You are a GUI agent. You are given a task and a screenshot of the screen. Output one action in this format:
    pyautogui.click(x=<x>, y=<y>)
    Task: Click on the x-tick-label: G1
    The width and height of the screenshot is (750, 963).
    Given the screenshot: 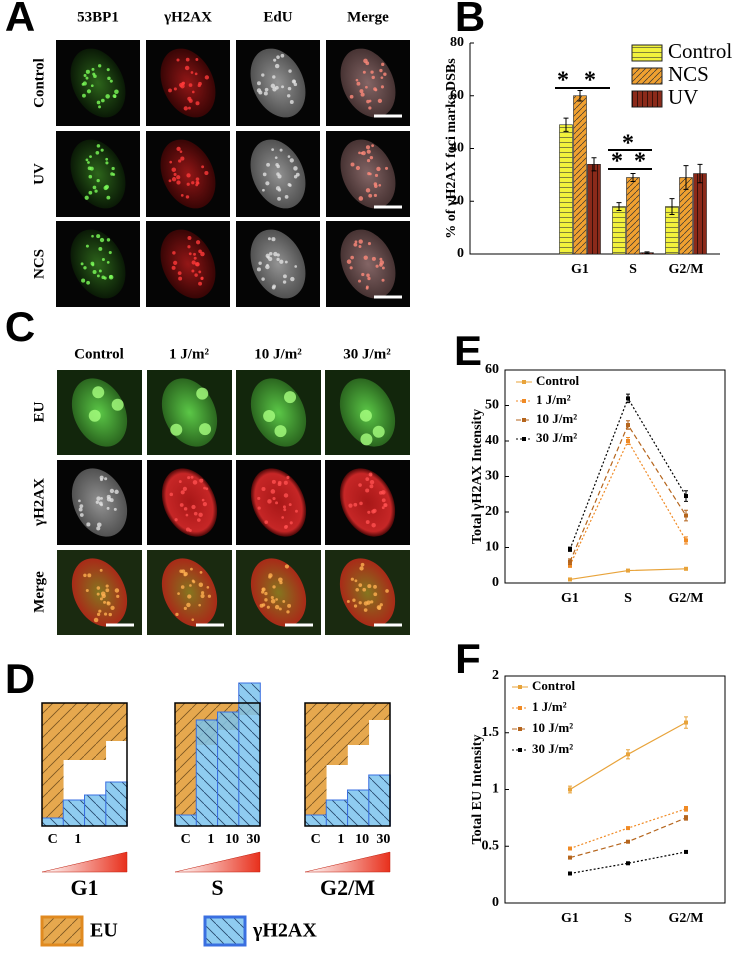 What is the action you would take?
    pyautogui.click(x=580, y=269)
    